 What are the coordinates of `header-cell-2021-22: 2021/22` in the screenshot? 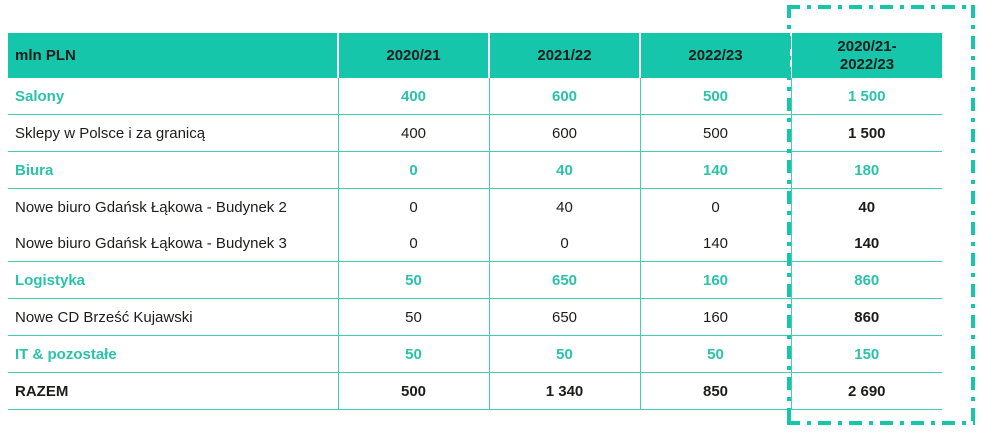 It's located at (564, 55).